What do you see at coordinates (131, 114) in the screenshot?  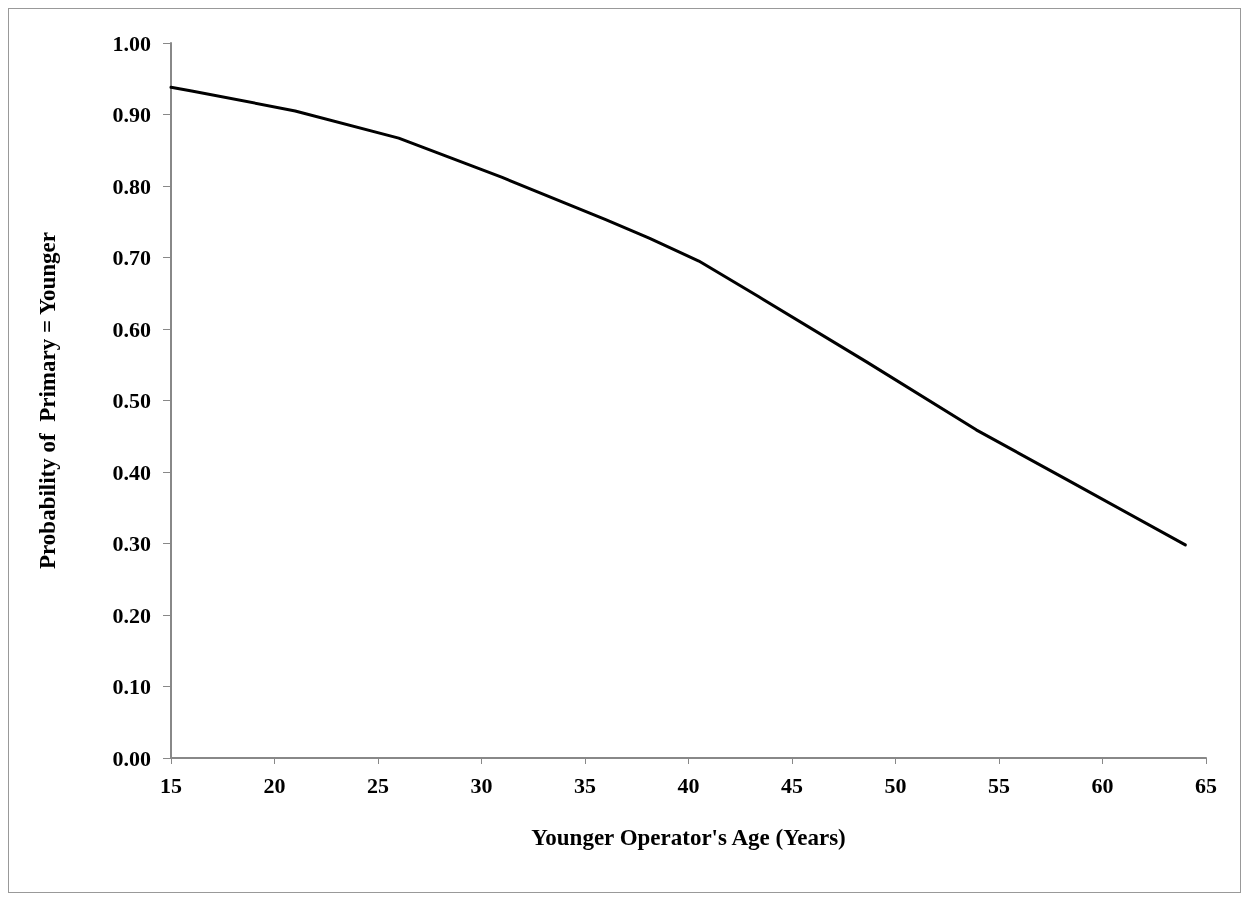 I see `y-tick-label: 0.90` at bounding box center [131, 114].